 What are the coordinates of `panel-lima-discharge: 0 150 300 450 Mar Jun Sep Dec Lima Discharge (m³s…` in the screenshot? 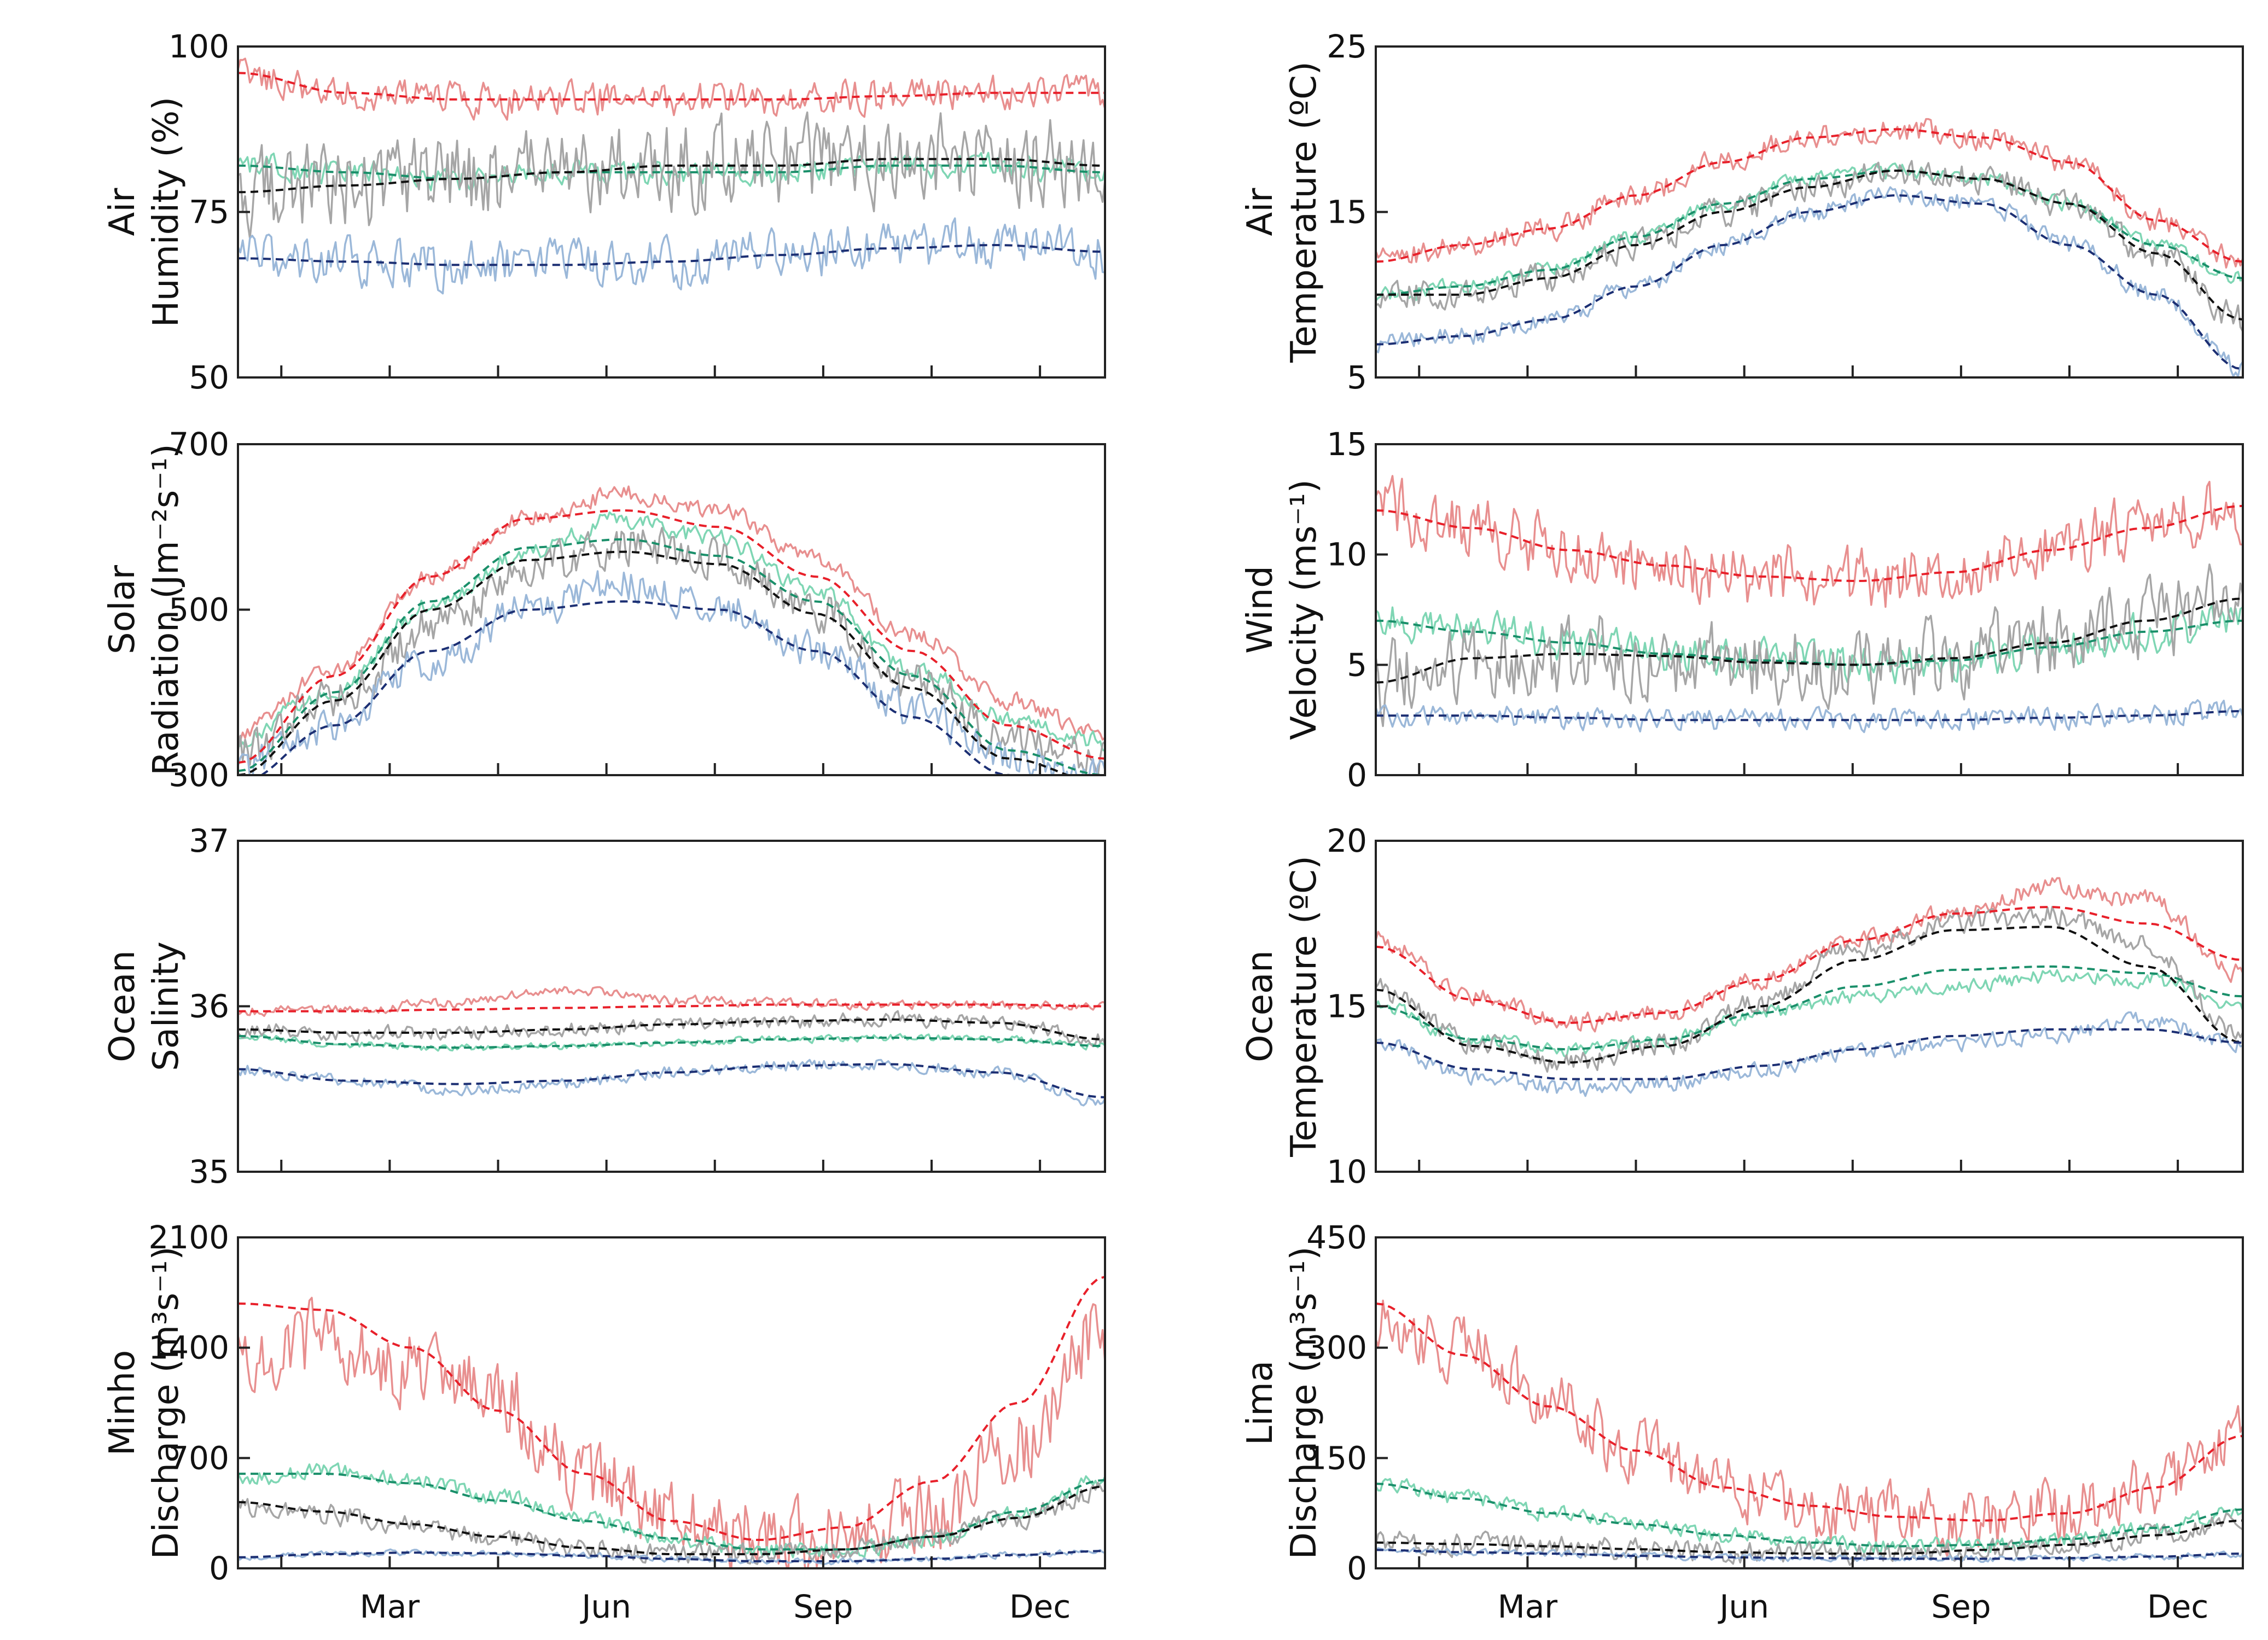 It's located at (1742, 1422).